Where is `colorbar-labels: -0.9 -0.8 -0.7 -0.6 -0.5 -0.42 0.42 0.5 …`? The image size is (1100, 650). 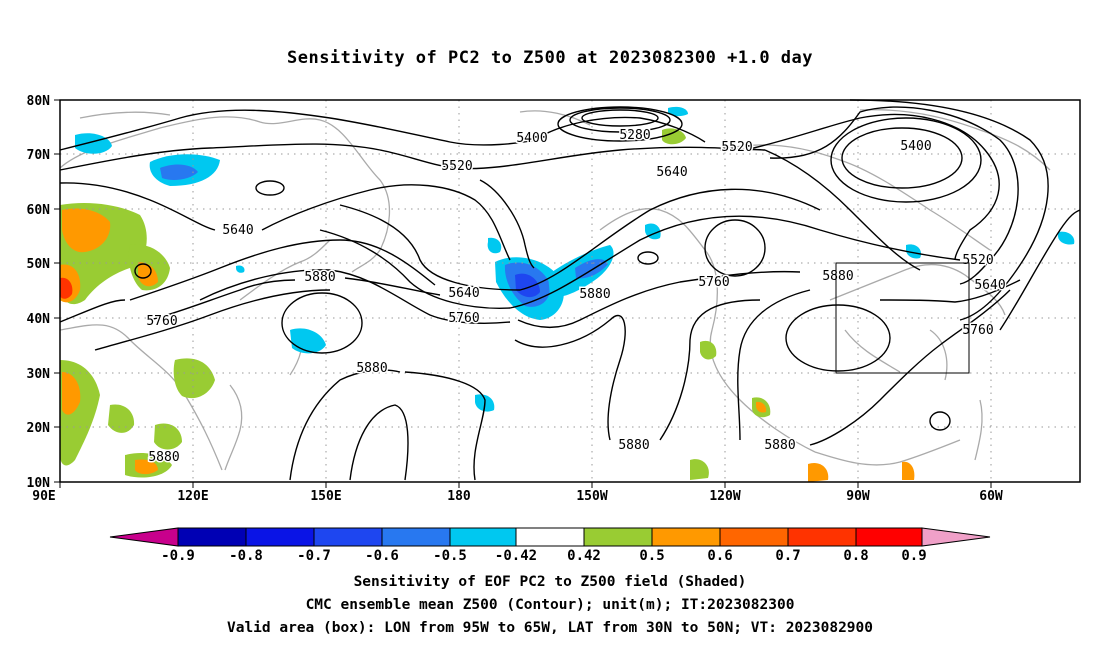
colorbar-labels: -0.9 -0.8 -0.7 -0.6 -0.5 -0.42 0.42 0.5 … is located at coordinates (544, 556).